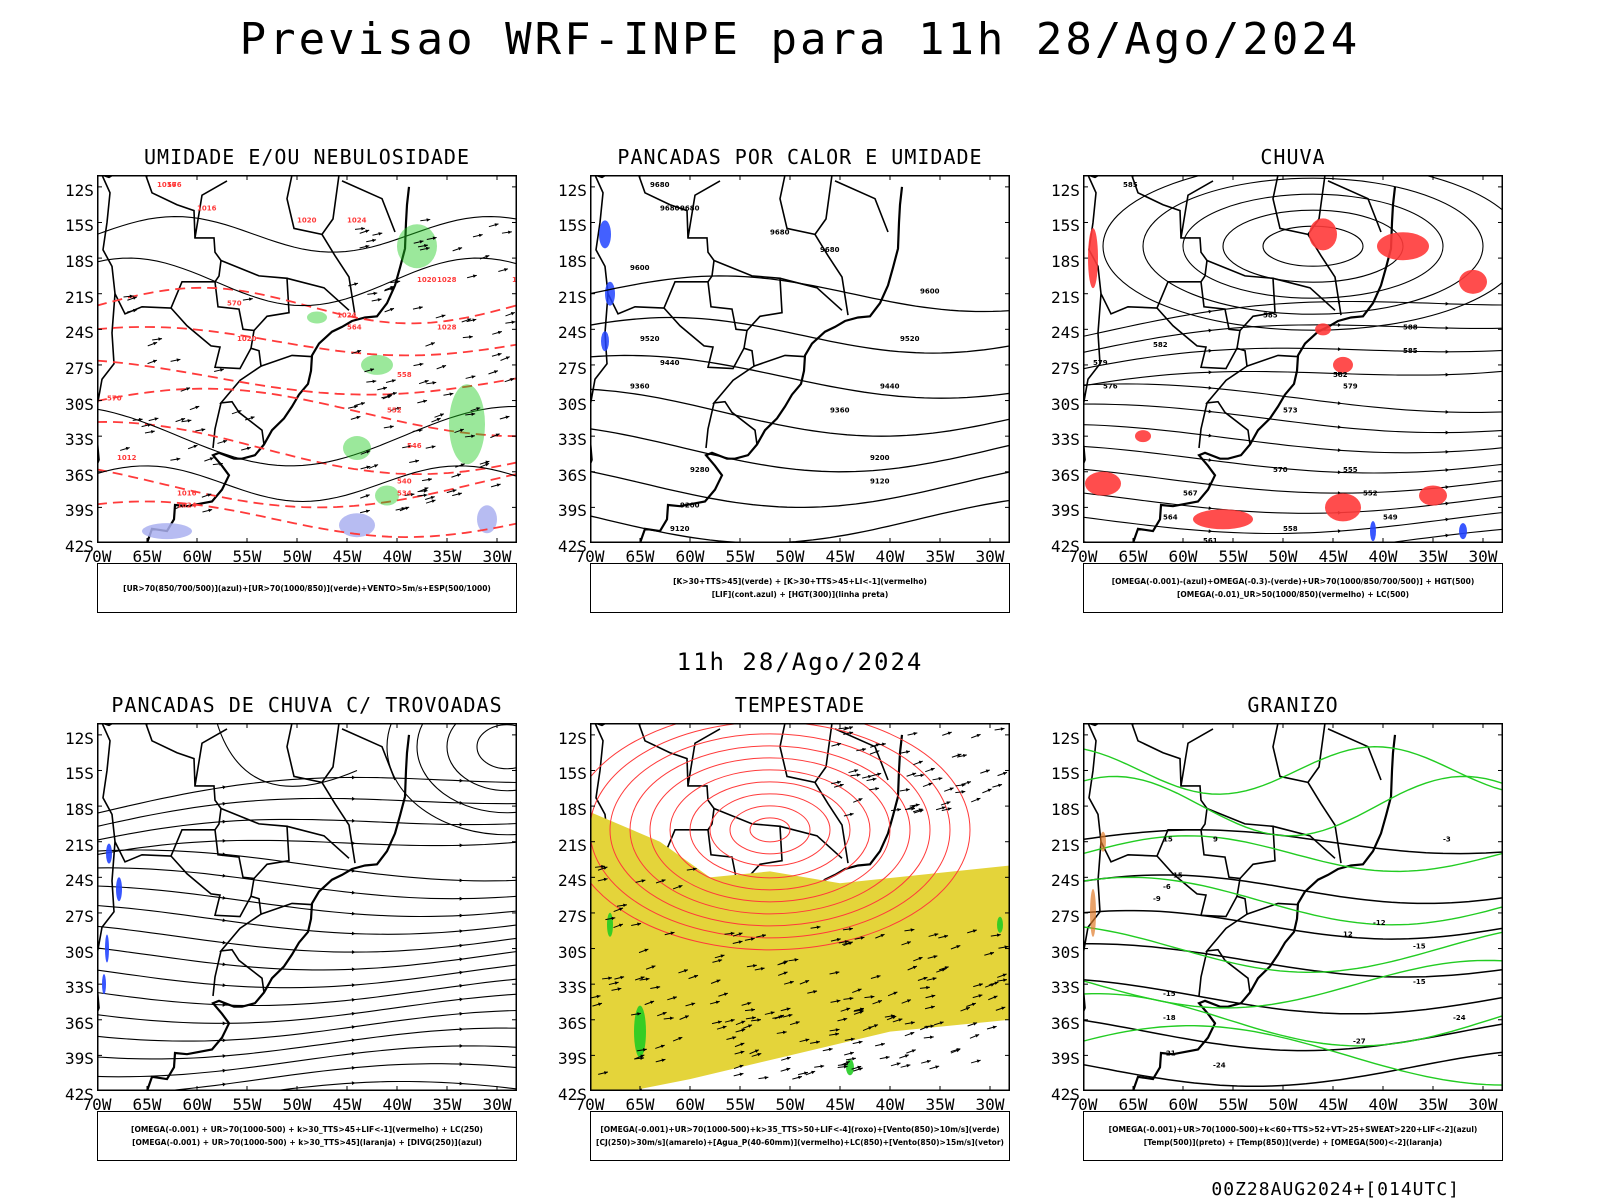 This screenshot has height=1200, width=1600. I want to click on streamline-red, so click(770, 830).